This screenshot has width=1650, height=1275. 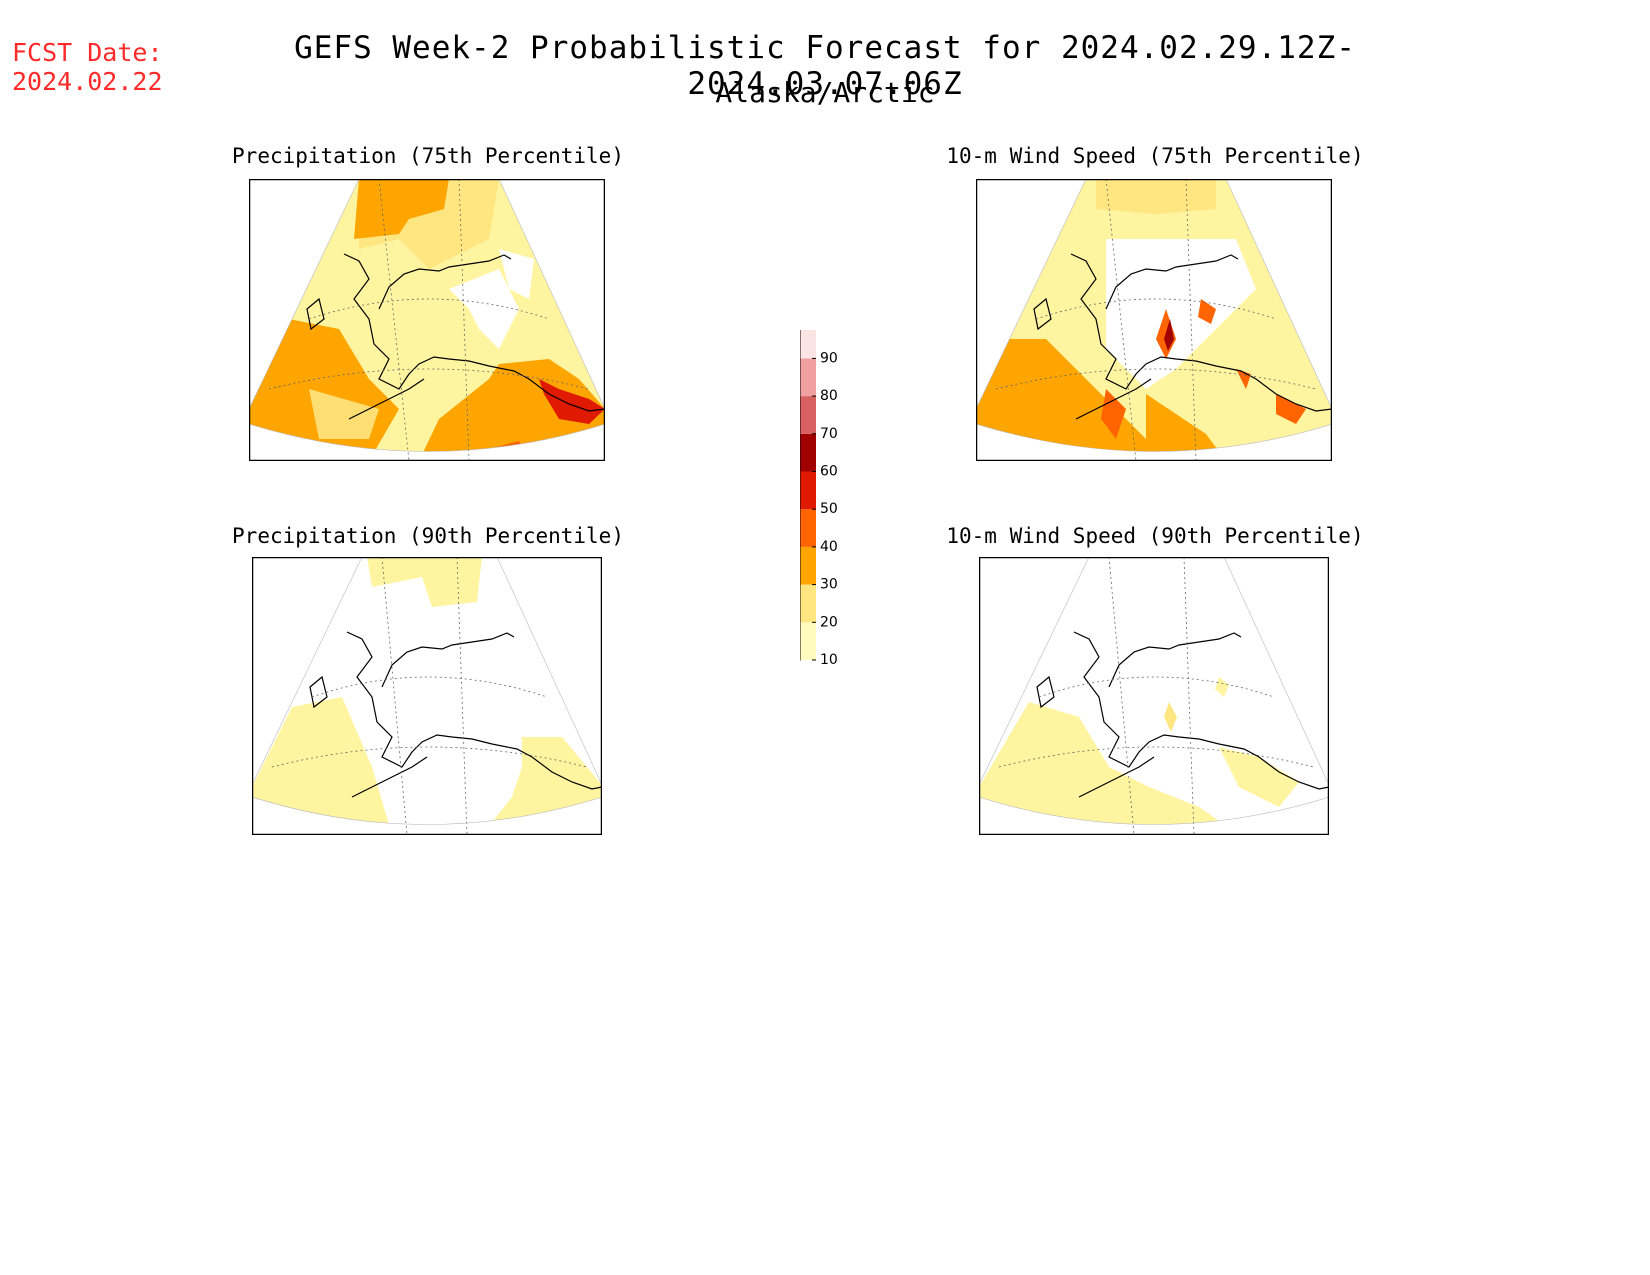 What do you see at coordinates (829, 585) in the screenshot?
I see `color-scale-label: 30` at bounding box center [829, 585].